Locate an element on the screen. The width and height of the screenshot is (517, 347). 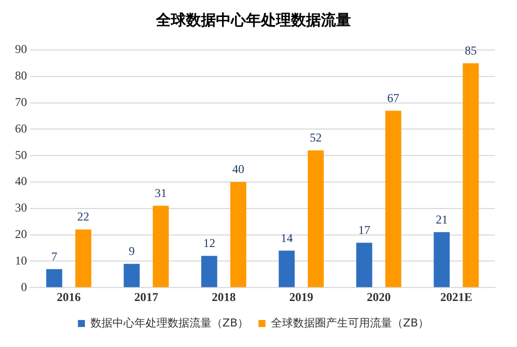
data-label: 9 is located at coordinates (131, 251).